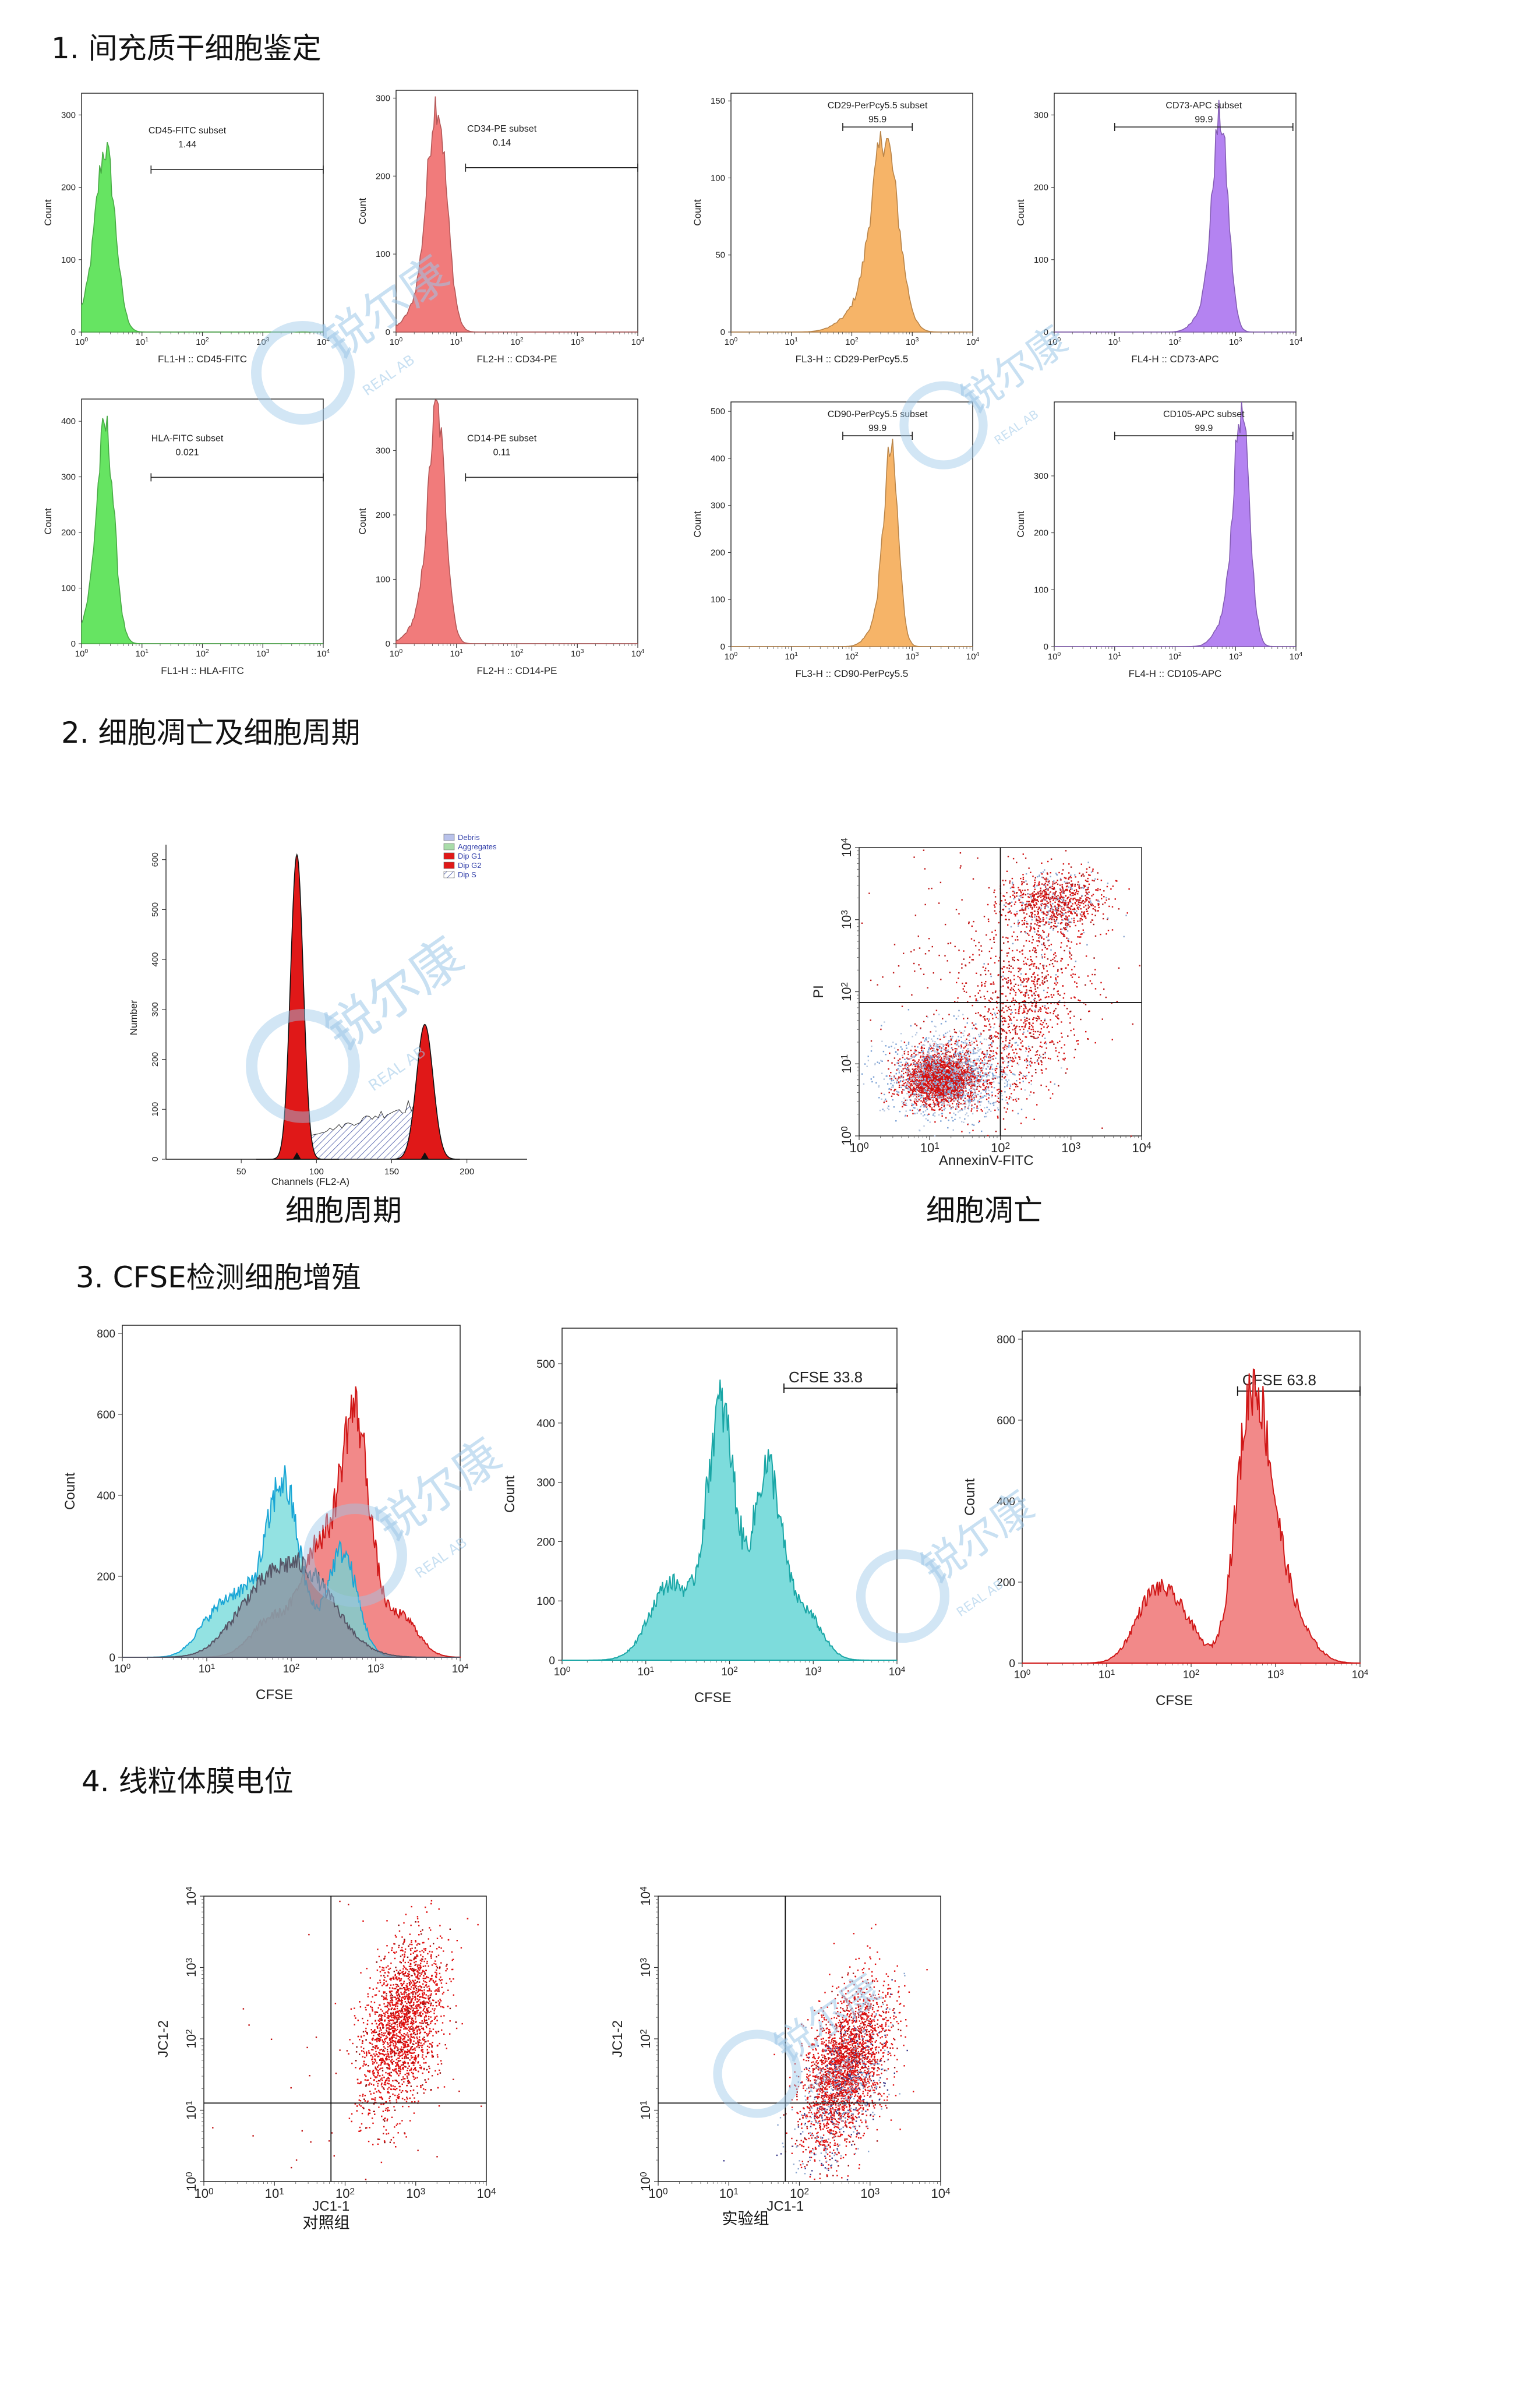 Image resolution: width=1540 pixels, height=2400 pixels. What do you see at coordinates (73, 644) in the screenshot?
I see `hla-ytick-label-0: 0` at bounding box center [73, 644].